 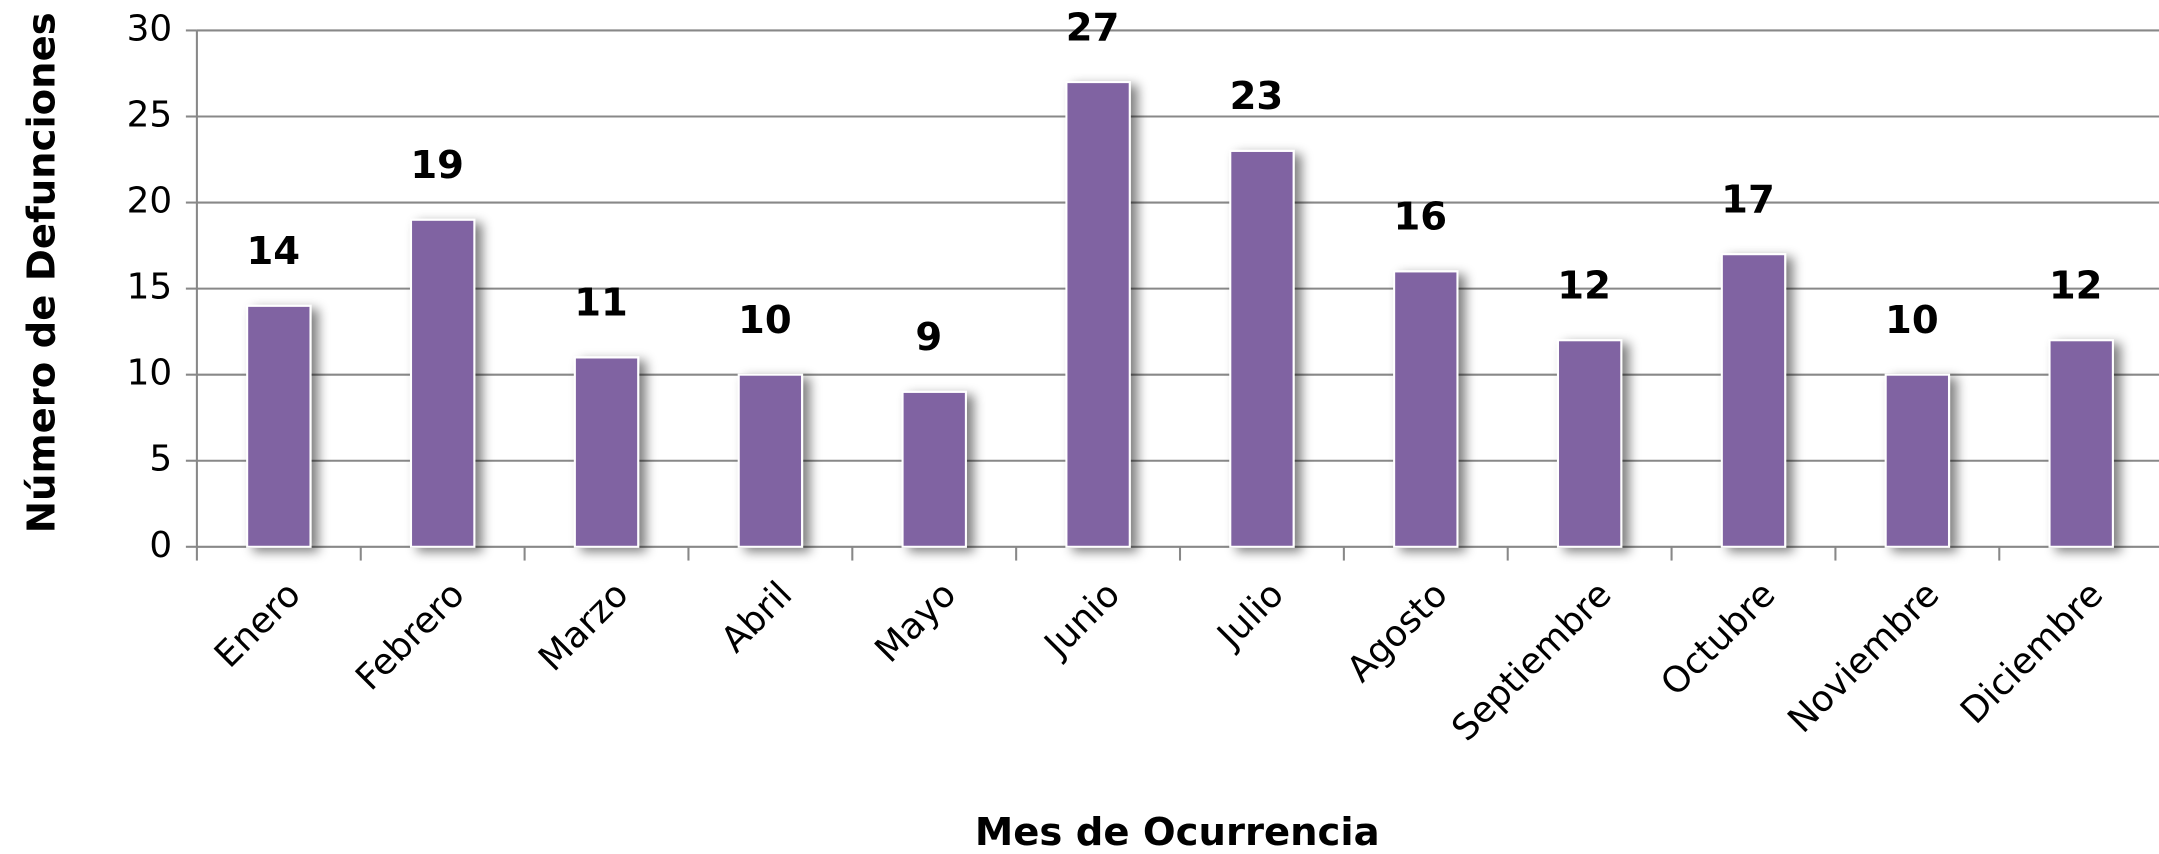 I want to click on x-tick-label: Junio, so click(x=1082, y=620).